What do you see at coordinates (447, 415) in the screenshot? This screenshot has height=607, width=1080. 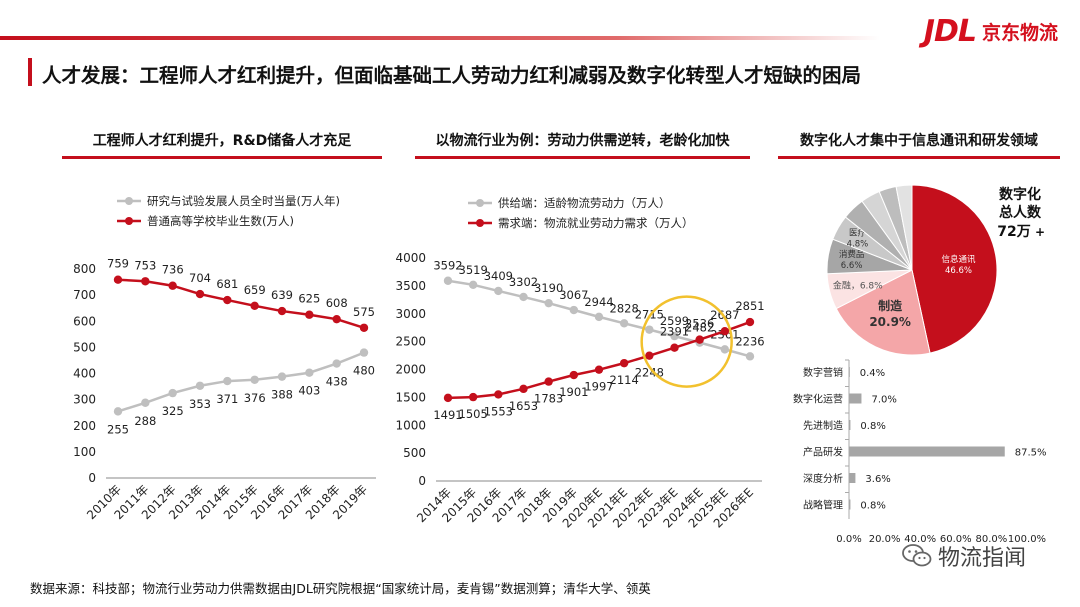 I see `data-label: 1491` at bounding box center [447, 415].